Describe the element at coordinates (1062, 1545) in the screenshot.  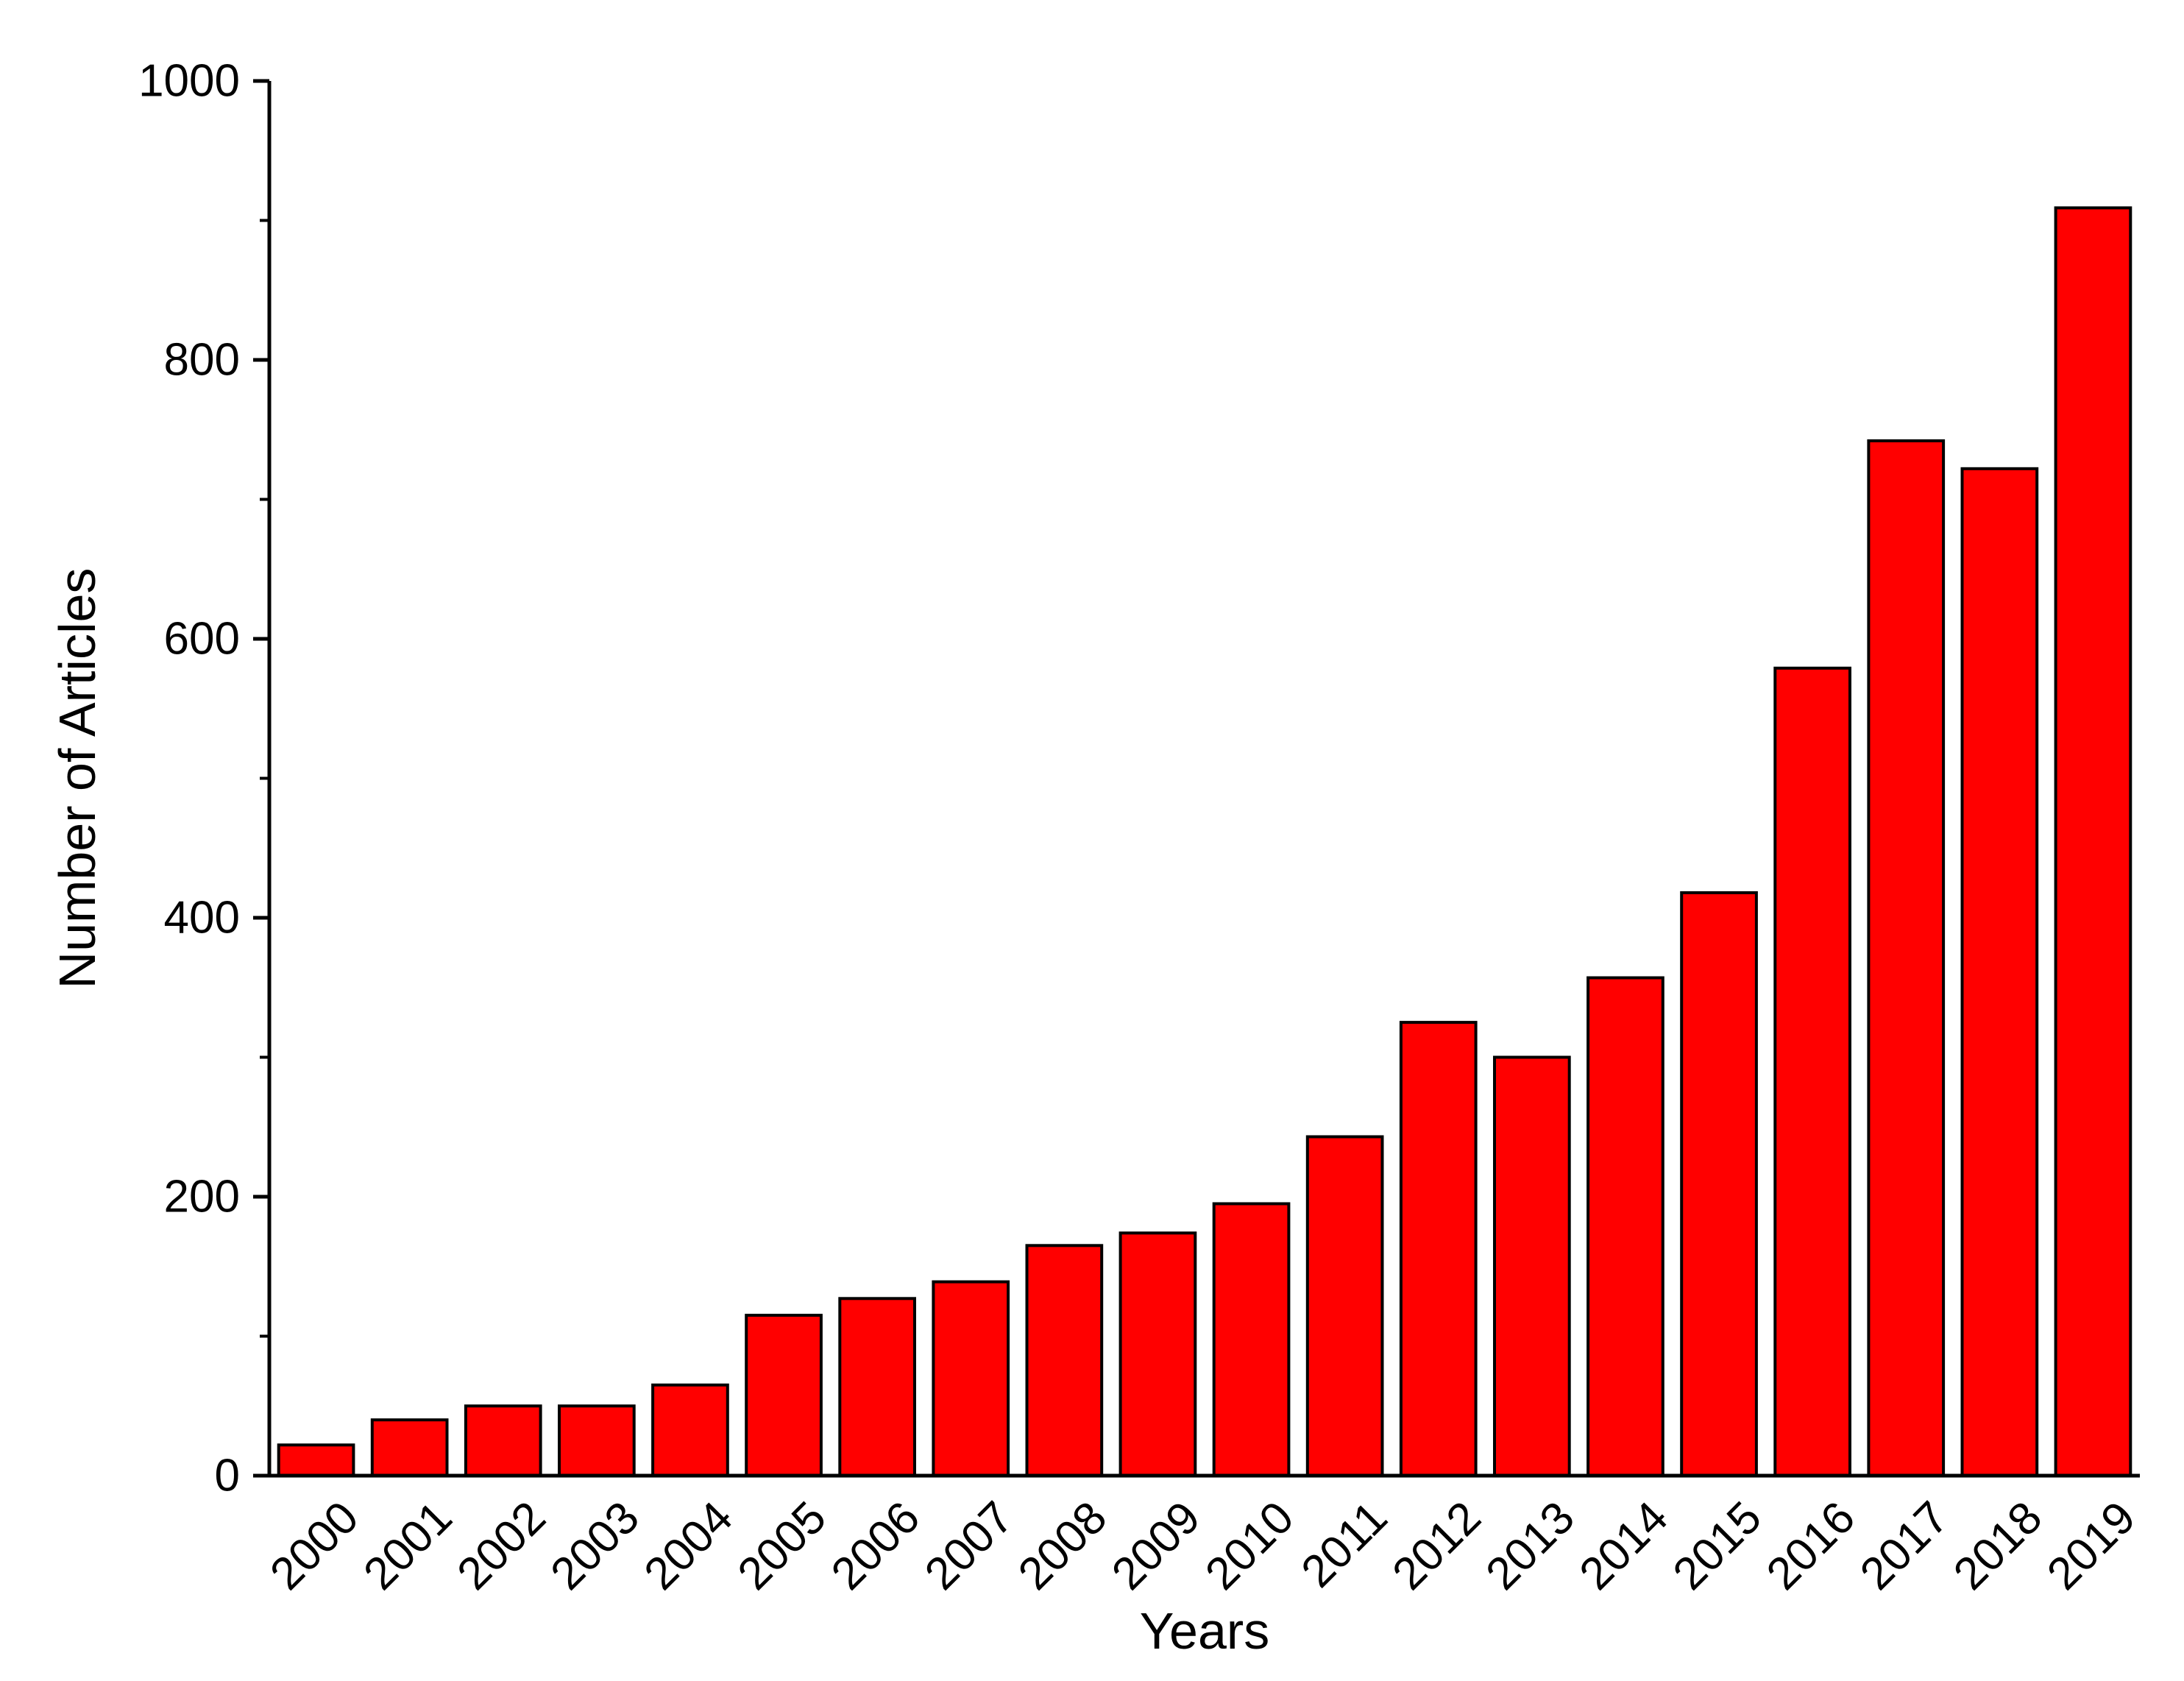
I see `x-tick-label: 2008` at that location.